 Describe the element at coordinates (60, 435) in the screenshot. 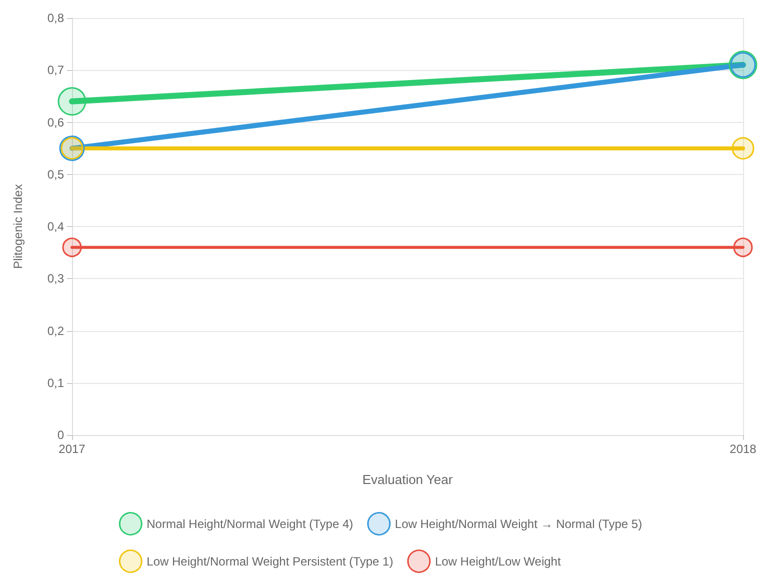

I see `y-tick-label: 0` at that location.